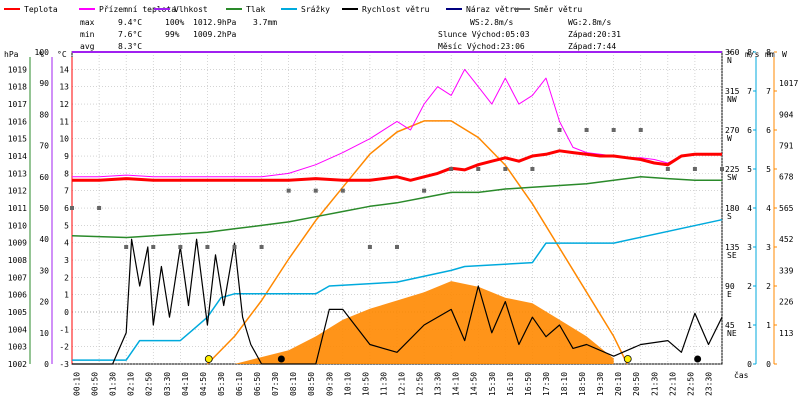  What do you see at coordinates (87, 34) in the screenshot?
I see `stats-min-label: min` at bounding box center [87, 34].